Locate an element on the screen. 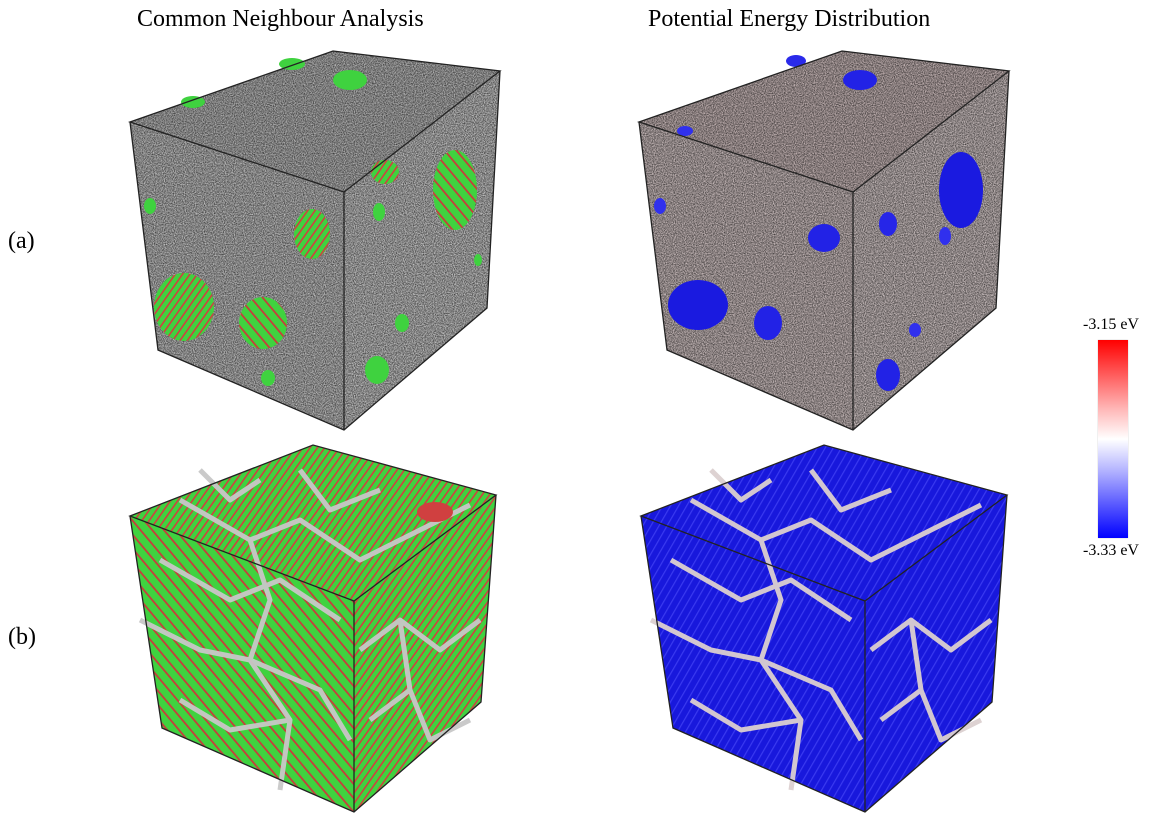  cube-edges is located at coordinates (314, 240).